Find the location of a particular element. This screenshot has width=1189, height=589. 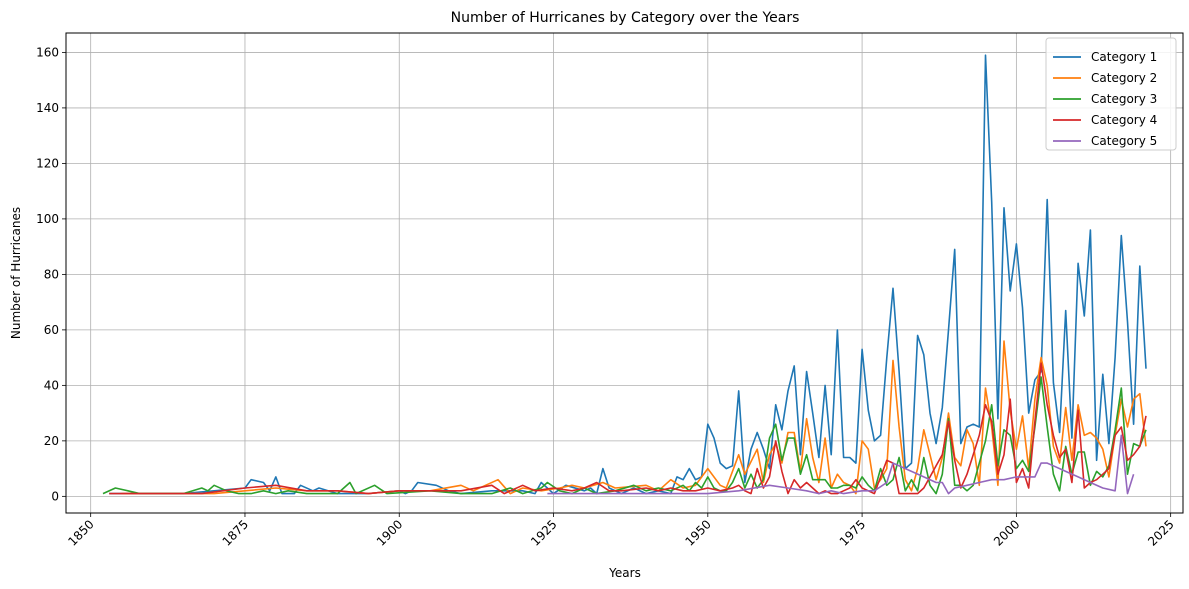

y-tick-label: 60 is located at coordinates (51, 330).